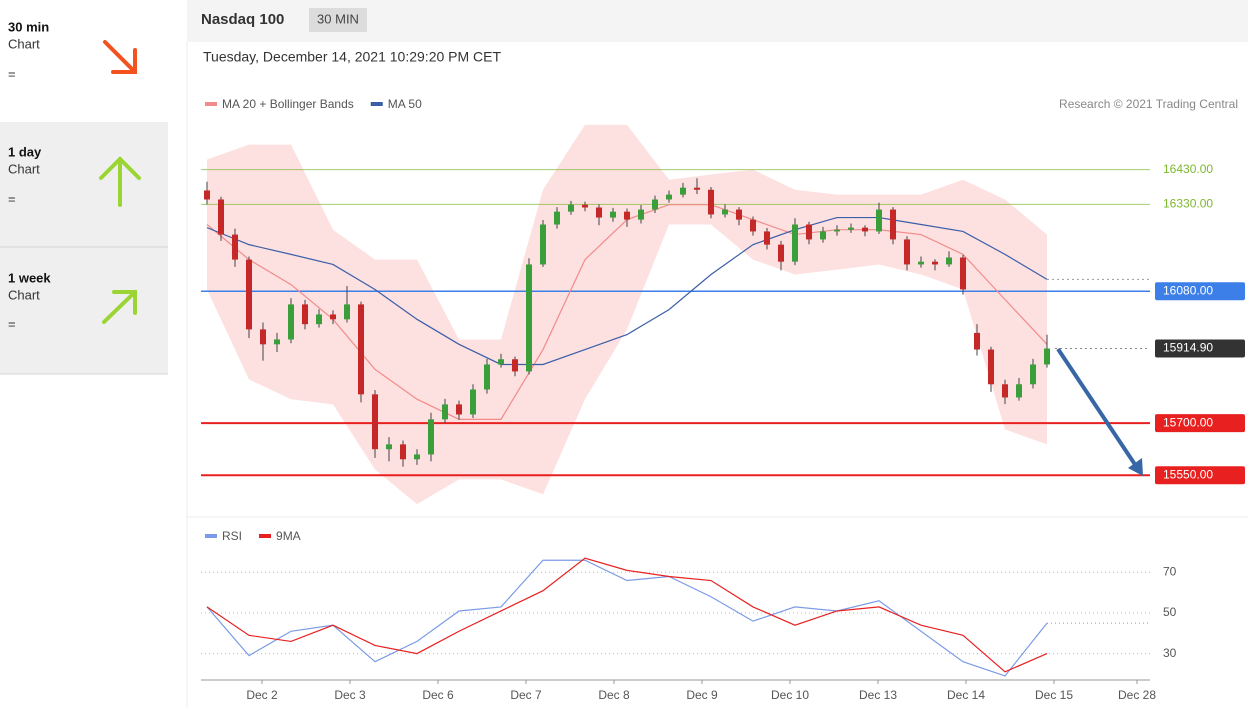  Describe the element at coordinates (614, 695) in the screenshot. I see `x-tick-label: Dec 8` at that location.